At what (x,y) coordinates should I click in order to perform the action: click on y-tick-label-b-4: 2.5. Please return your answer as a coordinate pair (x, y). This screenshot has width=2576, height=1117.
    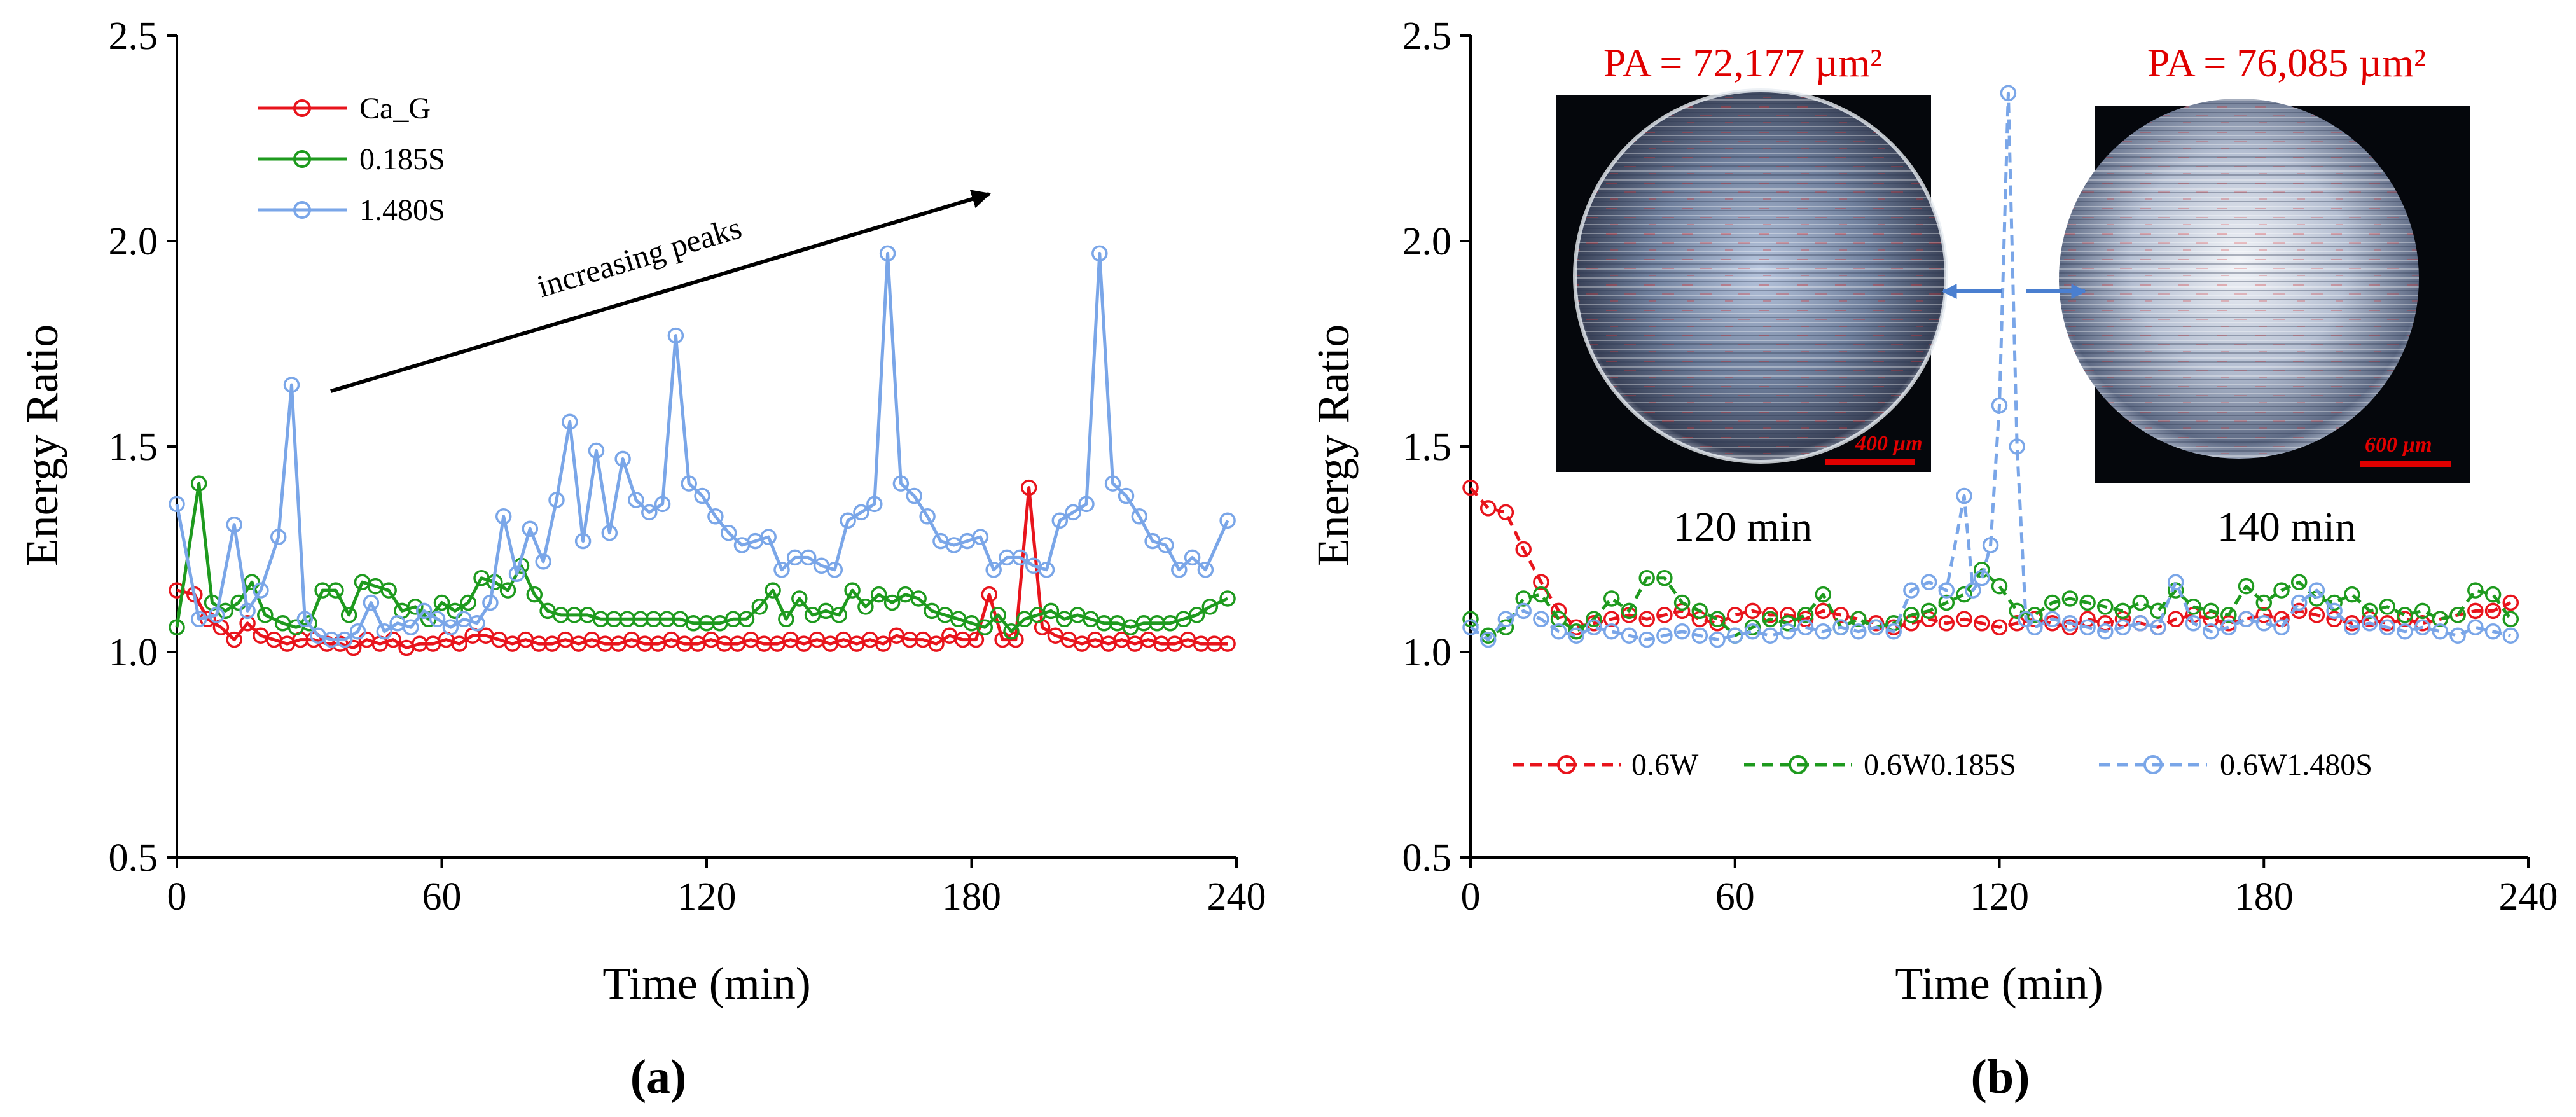
    Looking at the image, I should click on (1427, 36).